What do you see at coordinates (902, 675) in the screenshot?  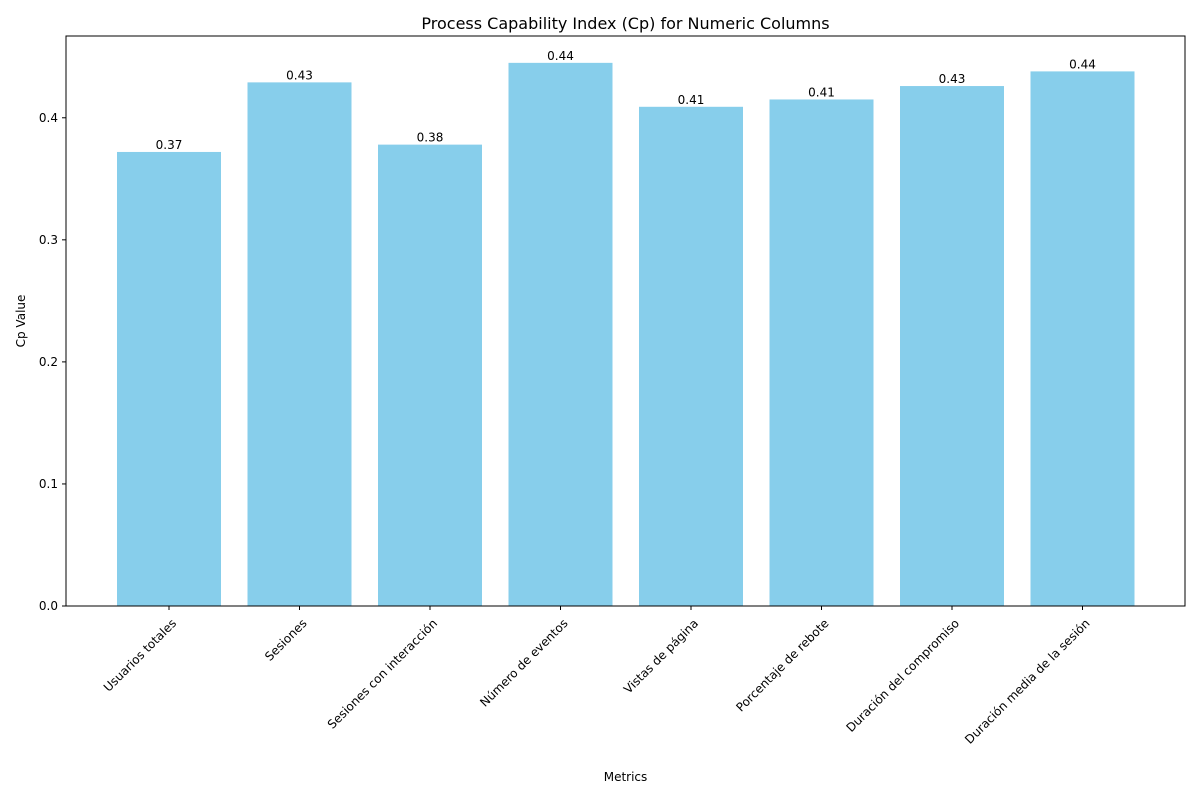 I see `x-tick-label: Duración del compromiso` at bounding box center [902, 675].